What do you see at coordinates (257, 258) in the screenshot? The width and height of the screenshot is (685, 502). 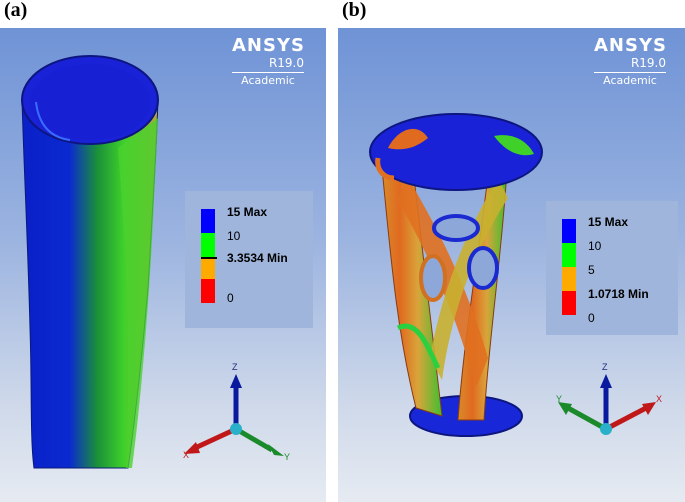 I see `legend-a-label-min: 3.3534 Min` at bounding box center [257, 258].